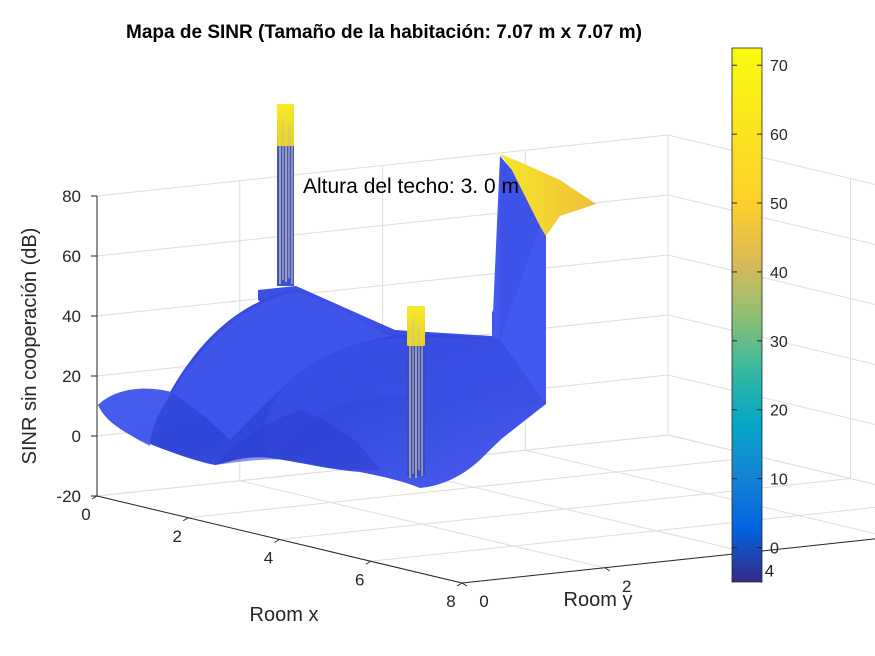  I want to click on colorbar-tick-label: 30, so click(779, 342).